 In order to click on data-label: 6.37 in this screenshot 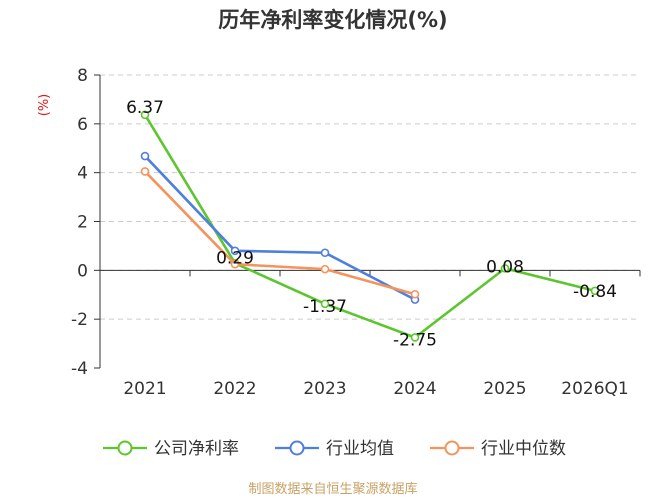, I will do `click(145, 108)`.